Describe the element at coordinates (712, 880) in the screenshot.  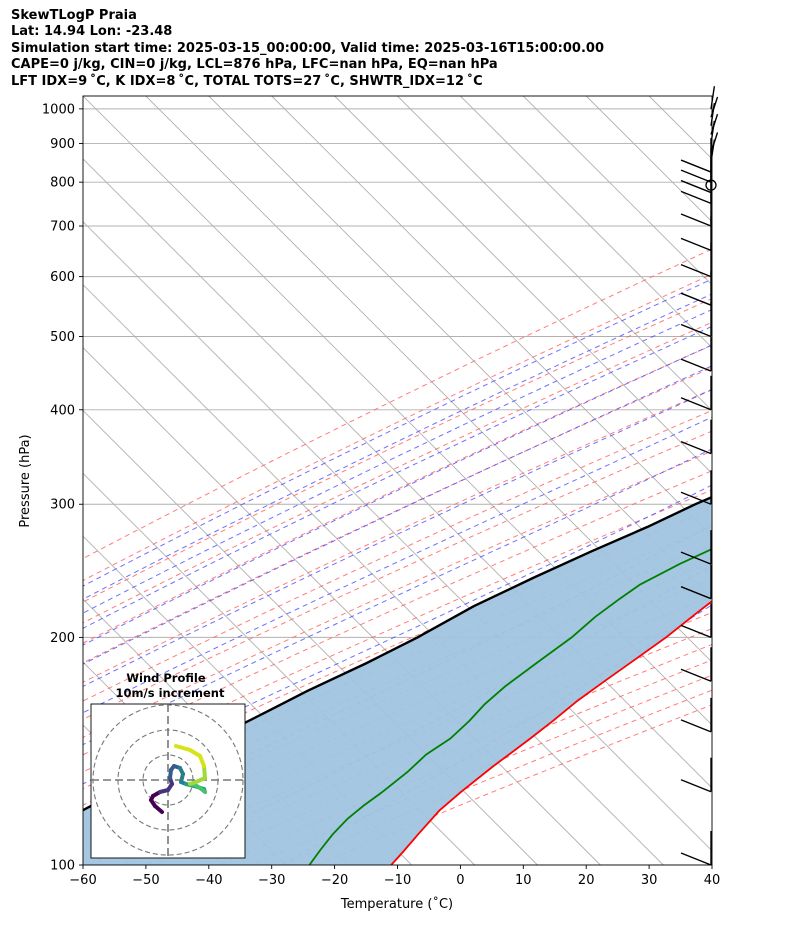
I see `x-tick-label: 40` at that location.